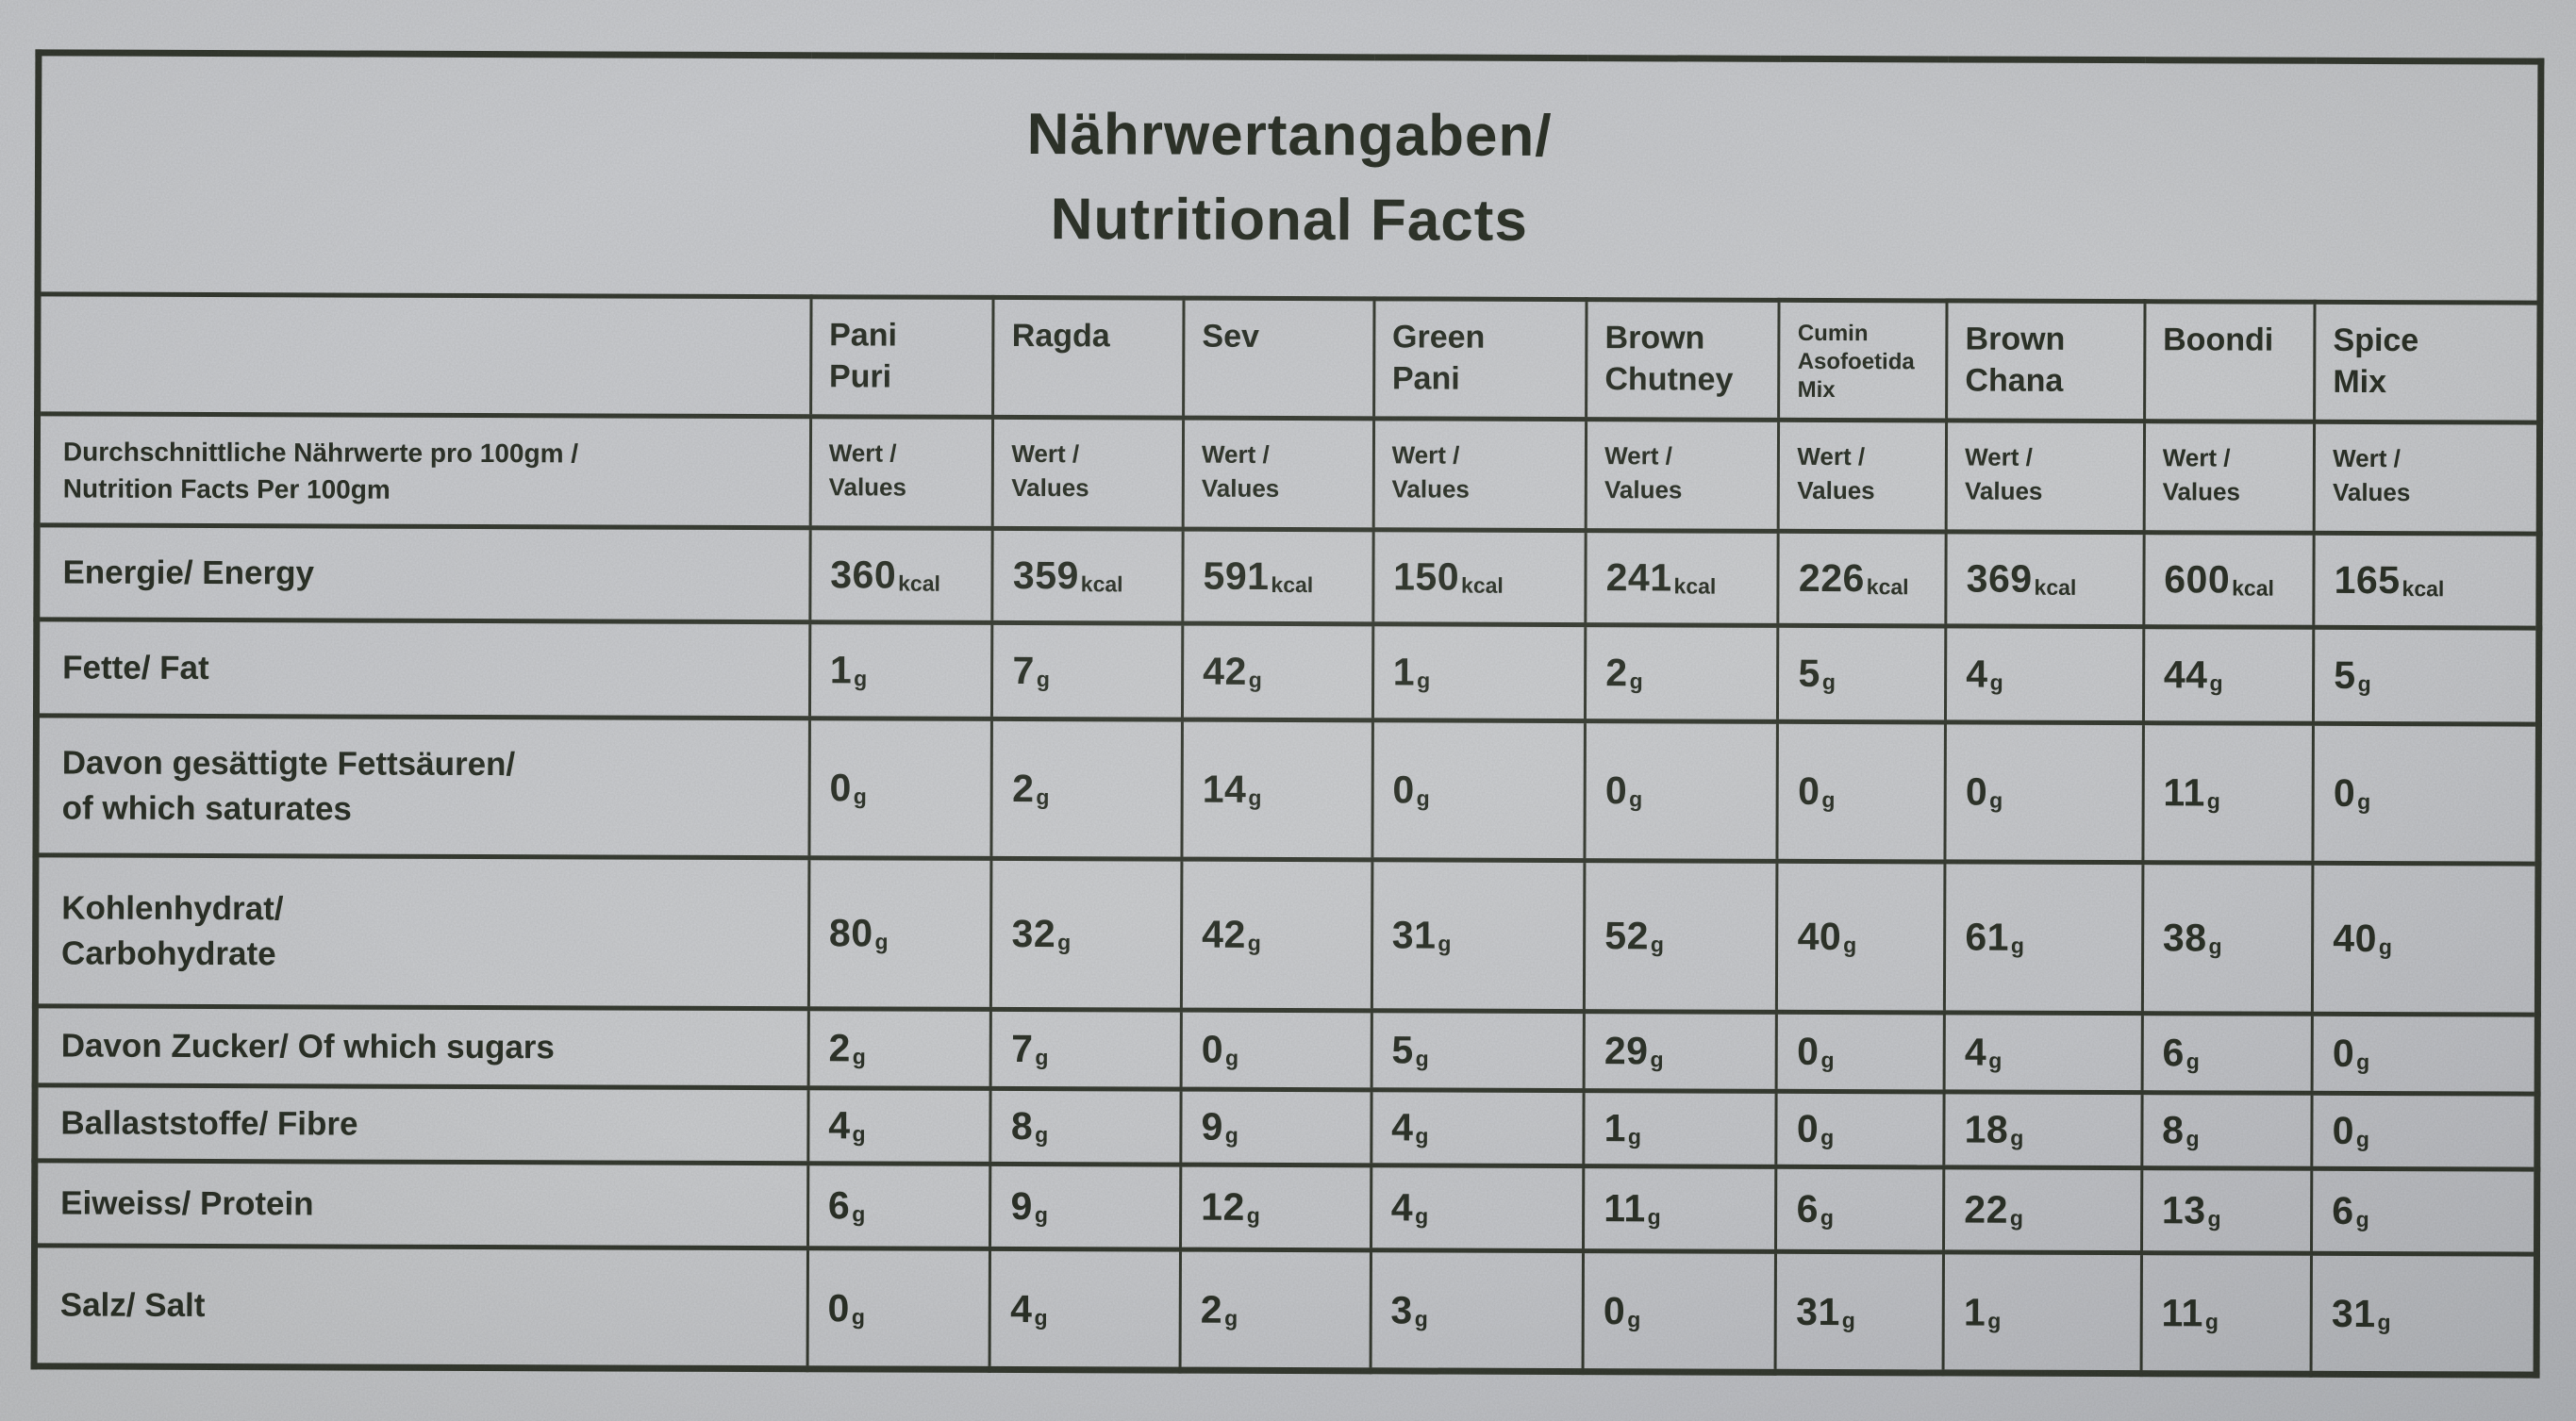 The image size is (2576, 1421). I want to click on value-cell: 42g, so click(1278, 671).